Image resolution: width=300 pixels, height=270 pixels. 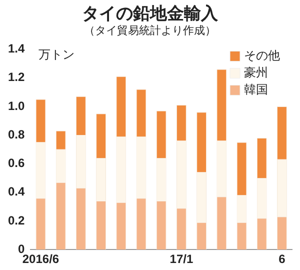 What do you see at coordinates (16, 134) in the screenshot?
I see `y-tick-label: 0.8` at bounding box center [16, 134].